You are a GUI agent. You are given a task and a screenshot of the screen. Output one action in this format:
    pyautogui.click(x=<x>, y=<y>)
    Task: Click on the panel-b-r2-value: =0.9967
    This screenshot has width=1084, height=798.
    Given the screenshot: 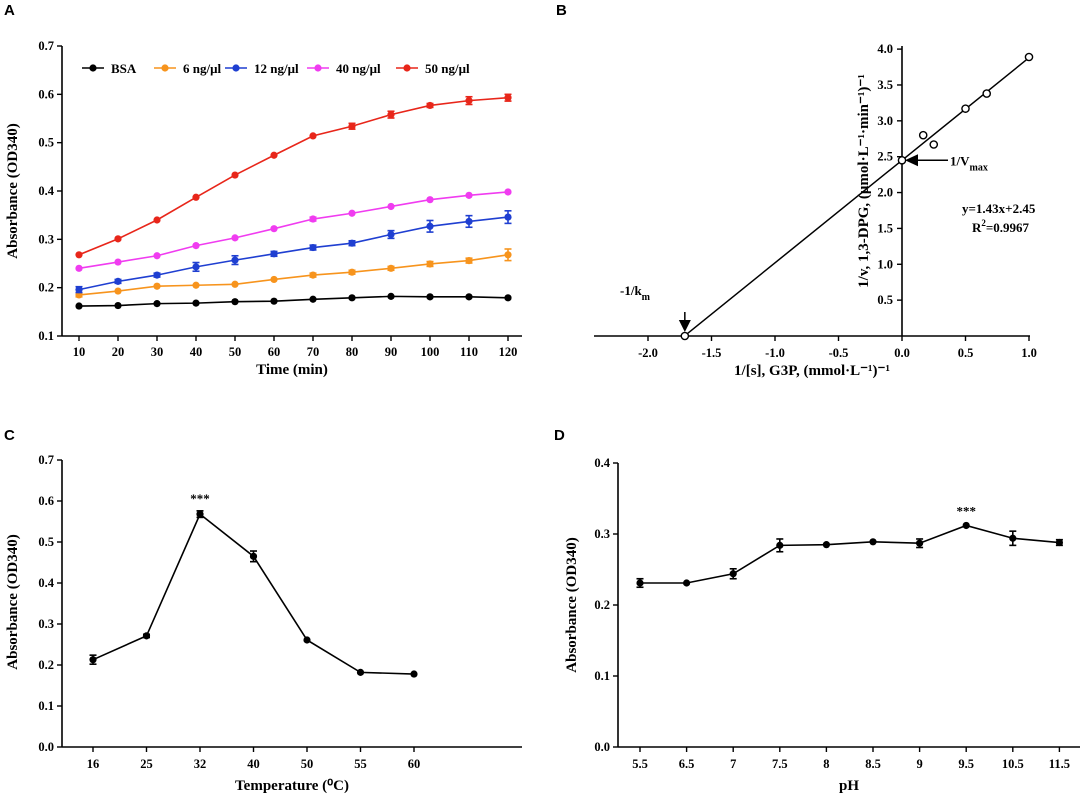 What is the action you would take?
    pyautogui.click(x=1008, y=227)
    